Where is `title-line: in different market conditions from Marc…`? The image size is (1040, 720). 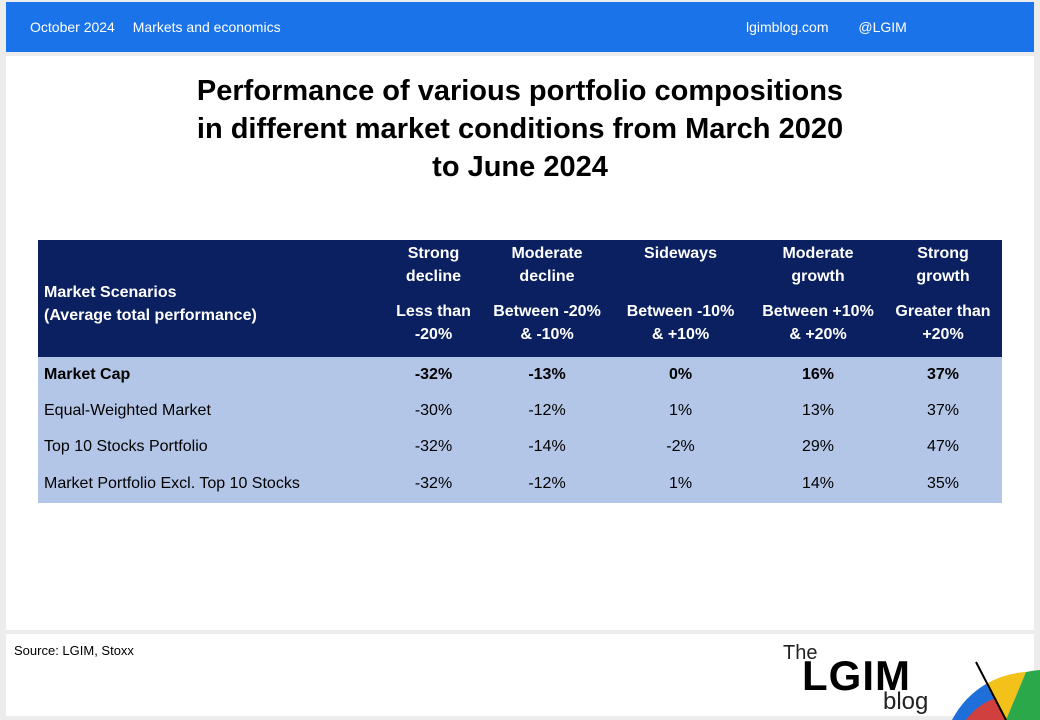 title-line: in different market conditions from Marc… is located at coordinates (520, 129).